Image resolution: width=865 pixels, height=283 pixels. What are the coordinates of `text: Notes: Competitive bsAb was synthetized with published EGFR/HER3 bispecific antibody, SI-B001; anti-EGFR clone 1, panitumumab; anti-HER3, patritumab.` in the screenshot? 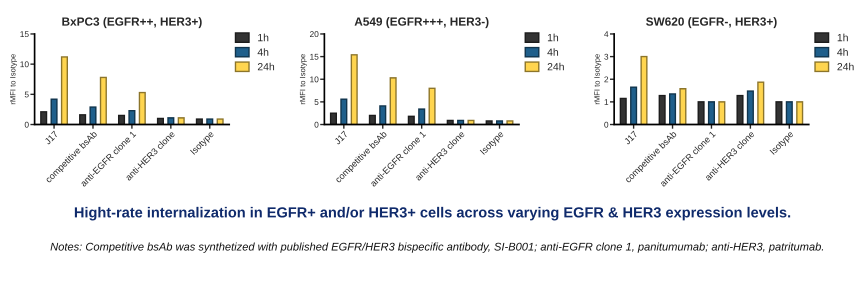 It's located at (437, 247).